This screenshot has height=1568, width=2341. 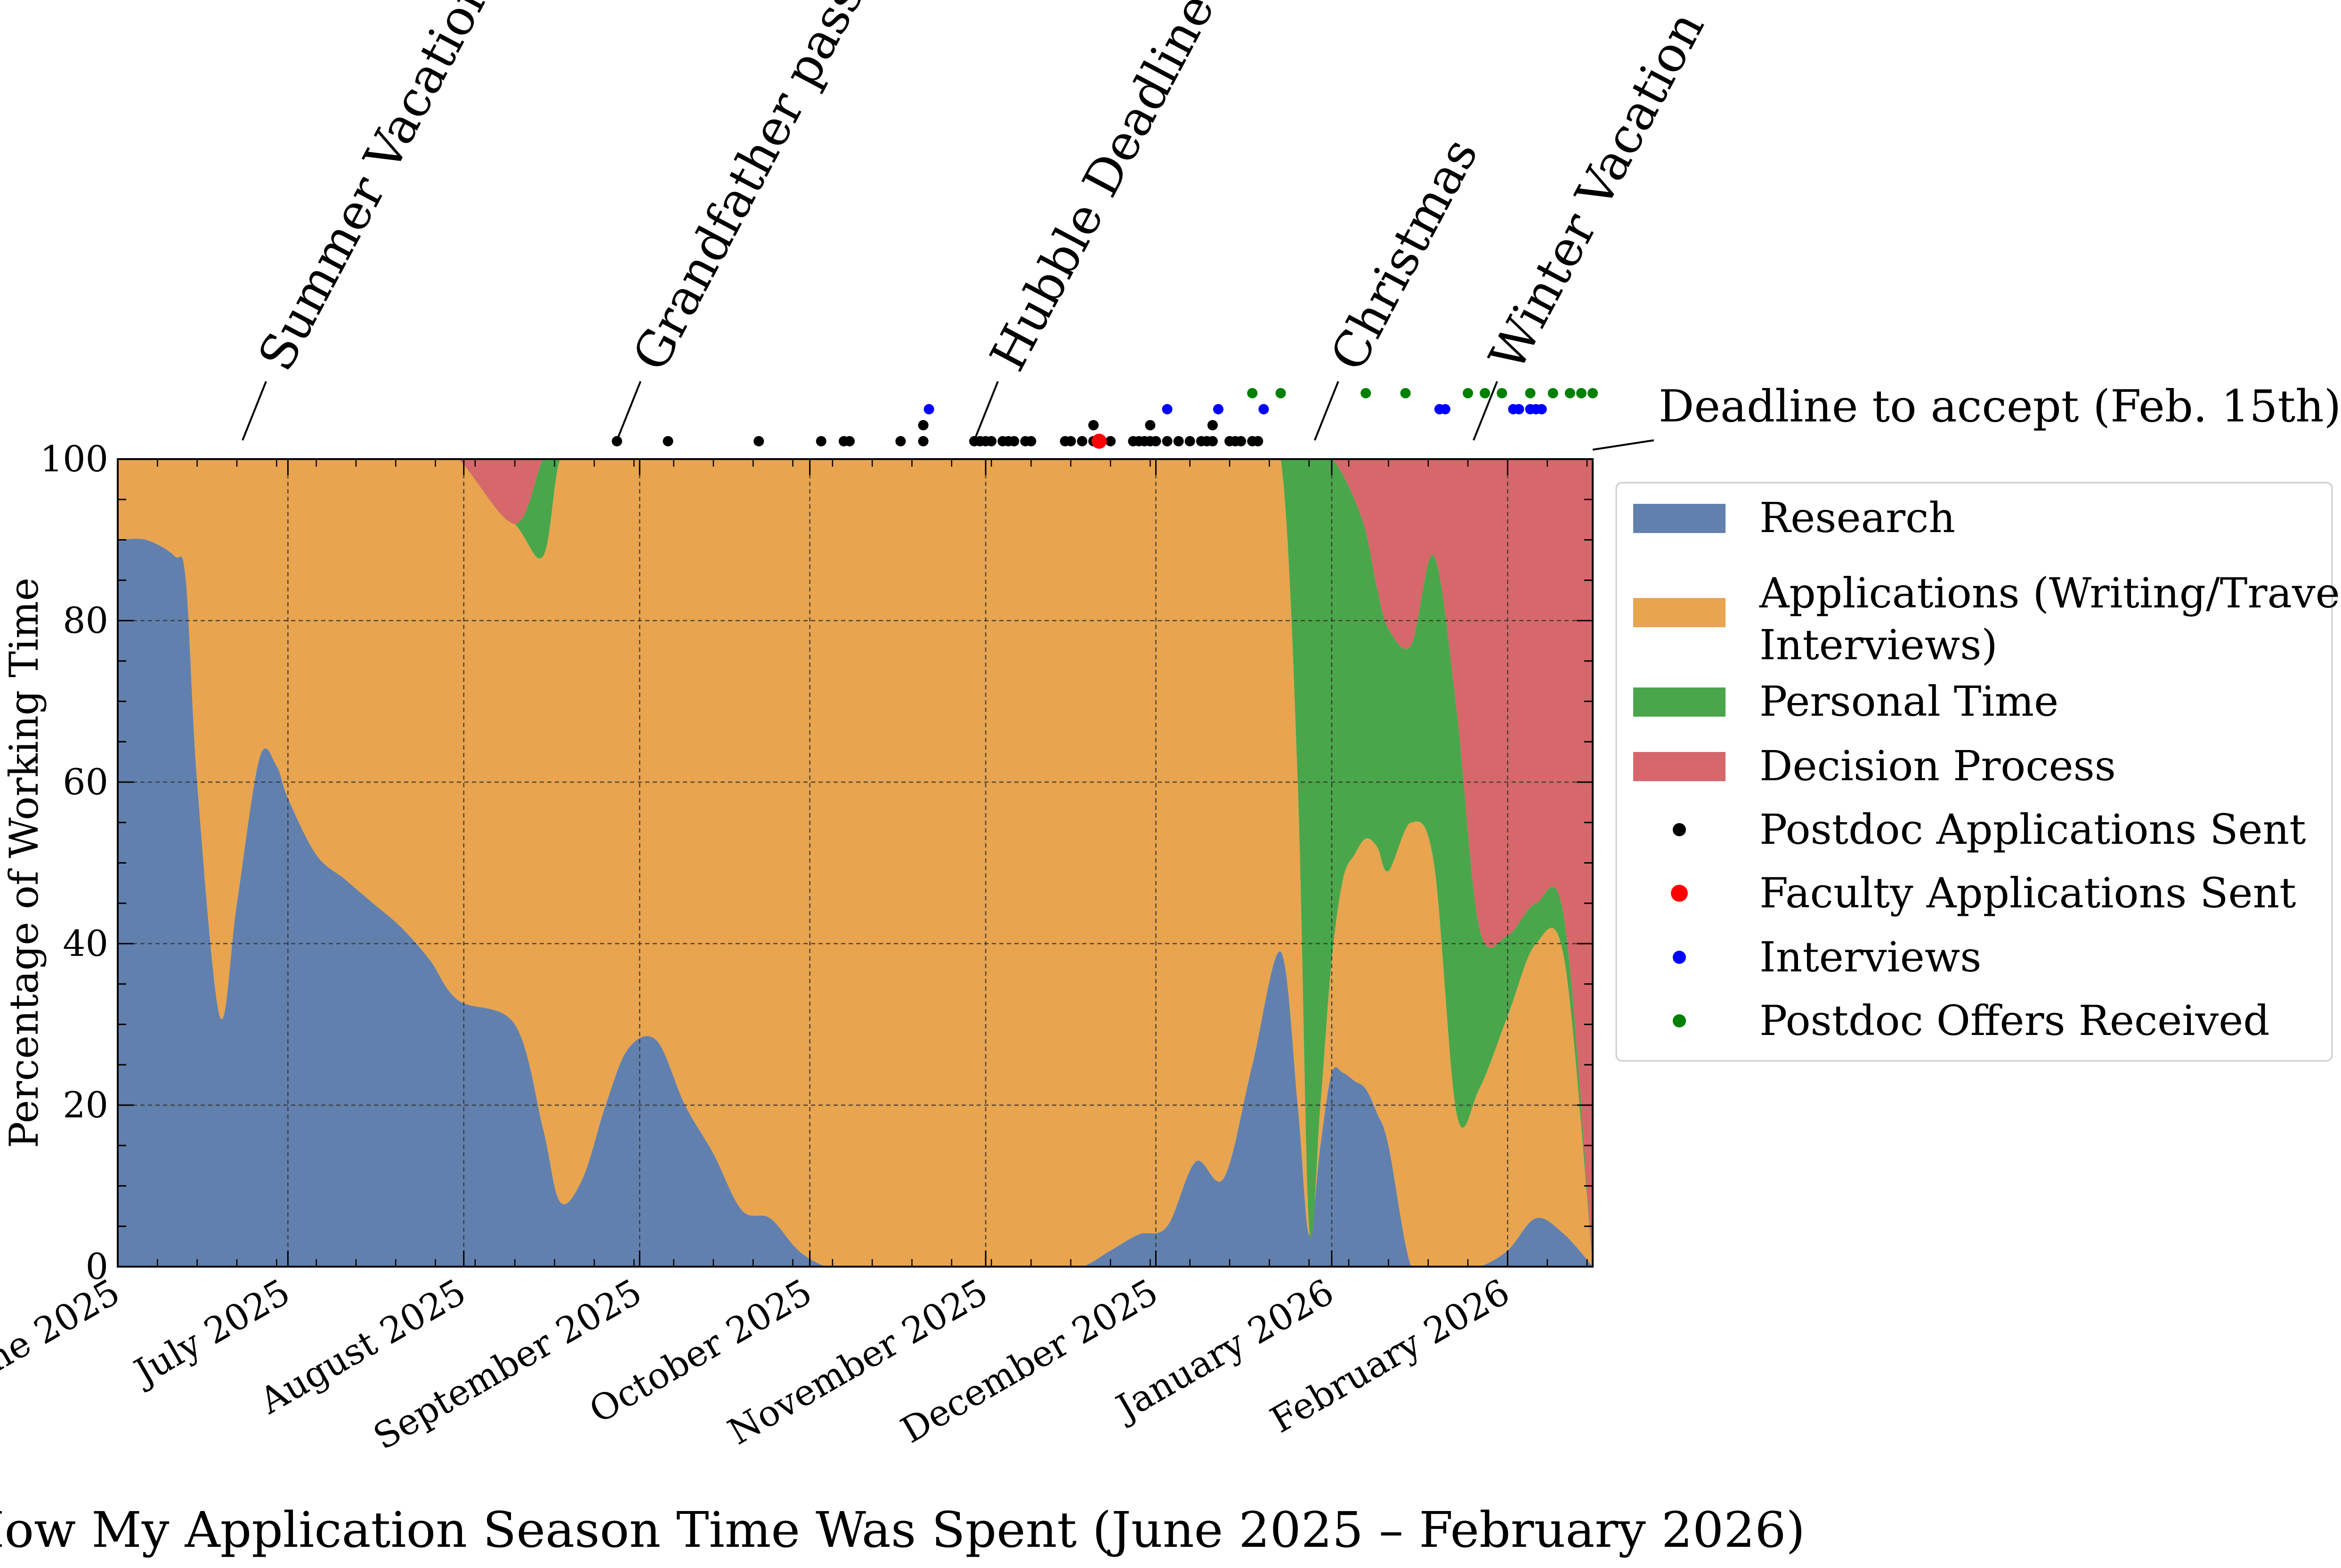 I want to click on annotation-label: Grandfather passes, so click(x=760, y=190).